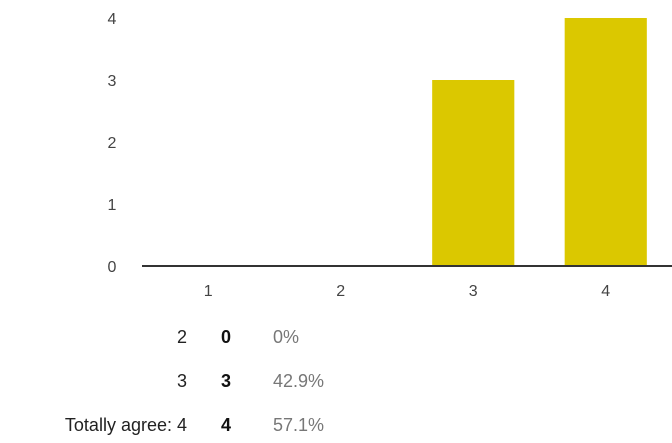 The height and width of the screenshot is (443, 672). Describe the element at coordinates (181, 381) in the screenshot. I see `summary-row-label: 3` at that location.